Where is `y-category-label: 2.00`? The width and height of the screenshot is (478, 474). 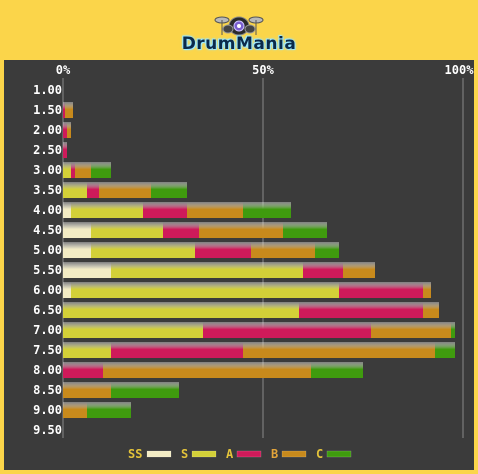
y-category-label: 2.00 is located at coordinates (47, 130).